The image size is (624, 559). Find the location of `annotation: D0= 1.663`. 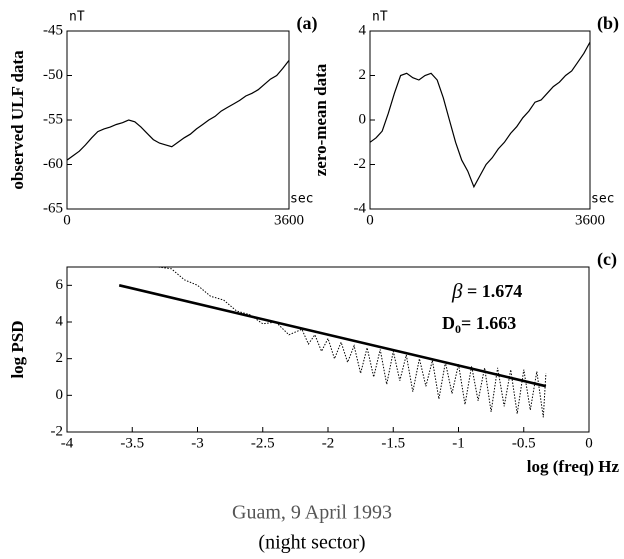

annotation: D0= 1.663 is located at coordinates (479, 324).